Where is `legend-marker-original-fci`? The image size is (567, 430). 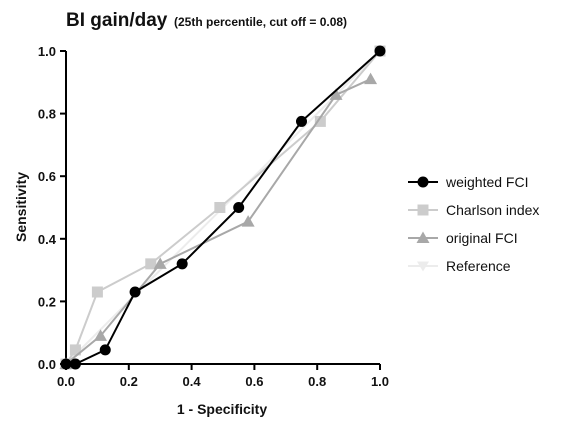
legend-marker-original-fci is located at coordinates (423, 237).